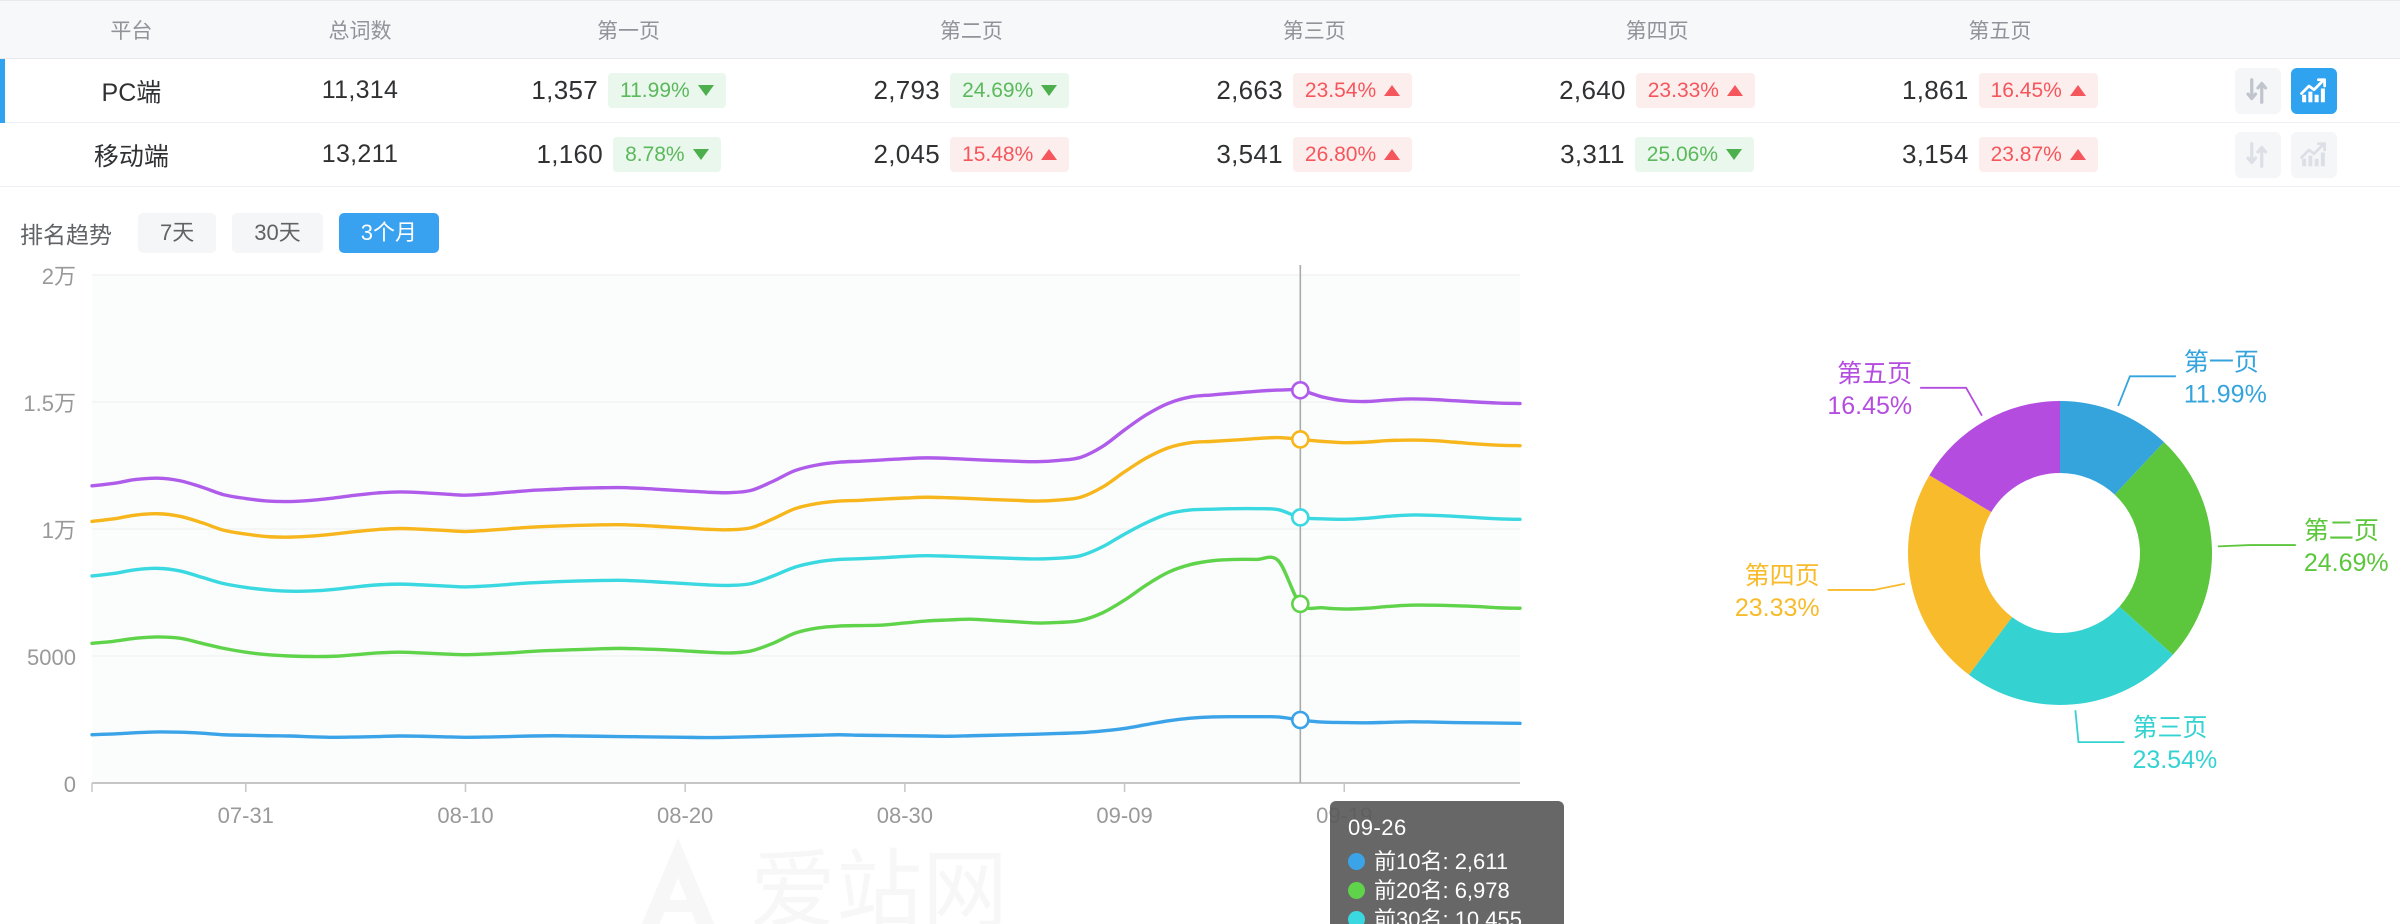 This screenshot has width=2400, height=924. What do you see at coordinates (1777, 608) in the screenshot?
I see `donut-label-value: 23.33%` at bounding box center [1777, 608].